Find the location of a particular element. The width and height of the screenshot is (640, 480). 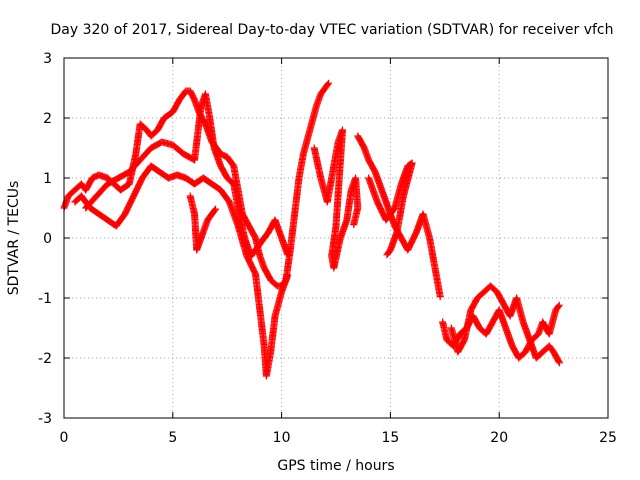

y-tick-label: -3 is located at coordinates (45, 419).